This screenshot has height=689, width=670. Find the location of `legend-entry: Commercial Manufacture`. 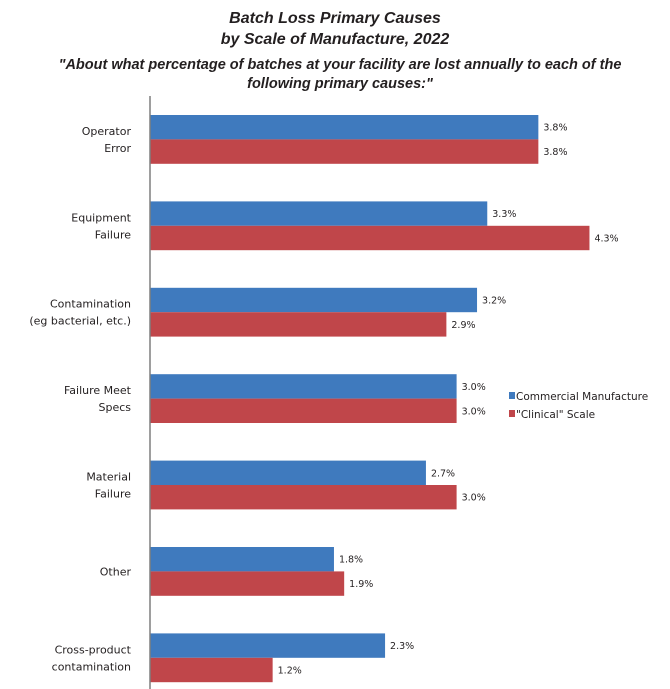

legend-entry: Commercial Manufacture is located at coordinates (582, 397).